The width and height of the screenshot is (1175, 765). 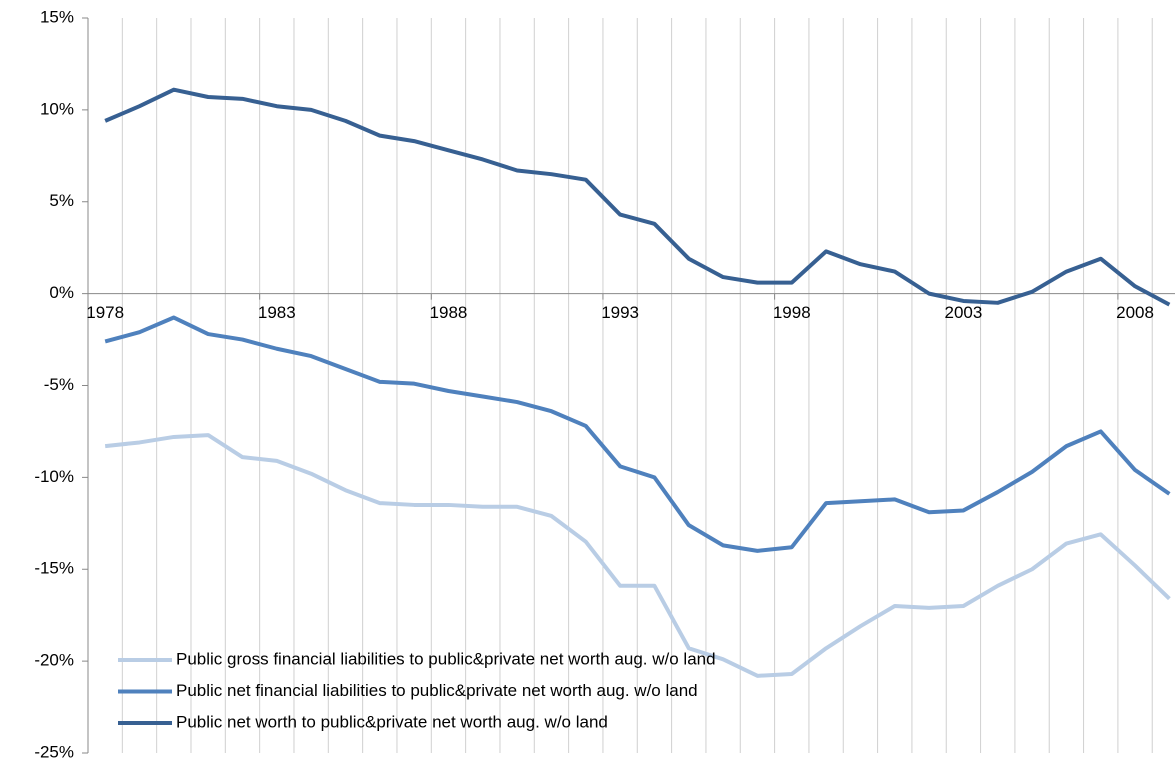 What do you see at coordinates (1135, 312) in the screenshot?
I see `x-tick-label: 2008` at bounding box center [1135, 312].